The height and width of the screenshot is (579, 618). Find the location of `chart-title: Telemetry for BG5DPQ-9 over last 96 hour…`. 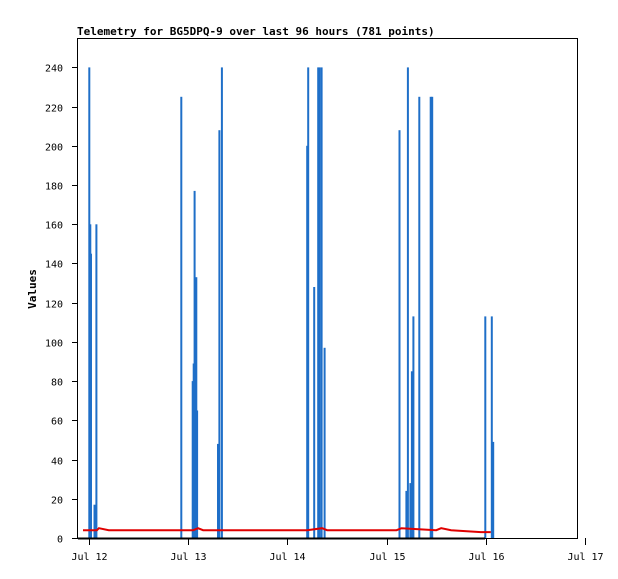

chart-title: Telemetry for BG5DPQ-9 over last 96 hour… is located at coordinates (256, 31).